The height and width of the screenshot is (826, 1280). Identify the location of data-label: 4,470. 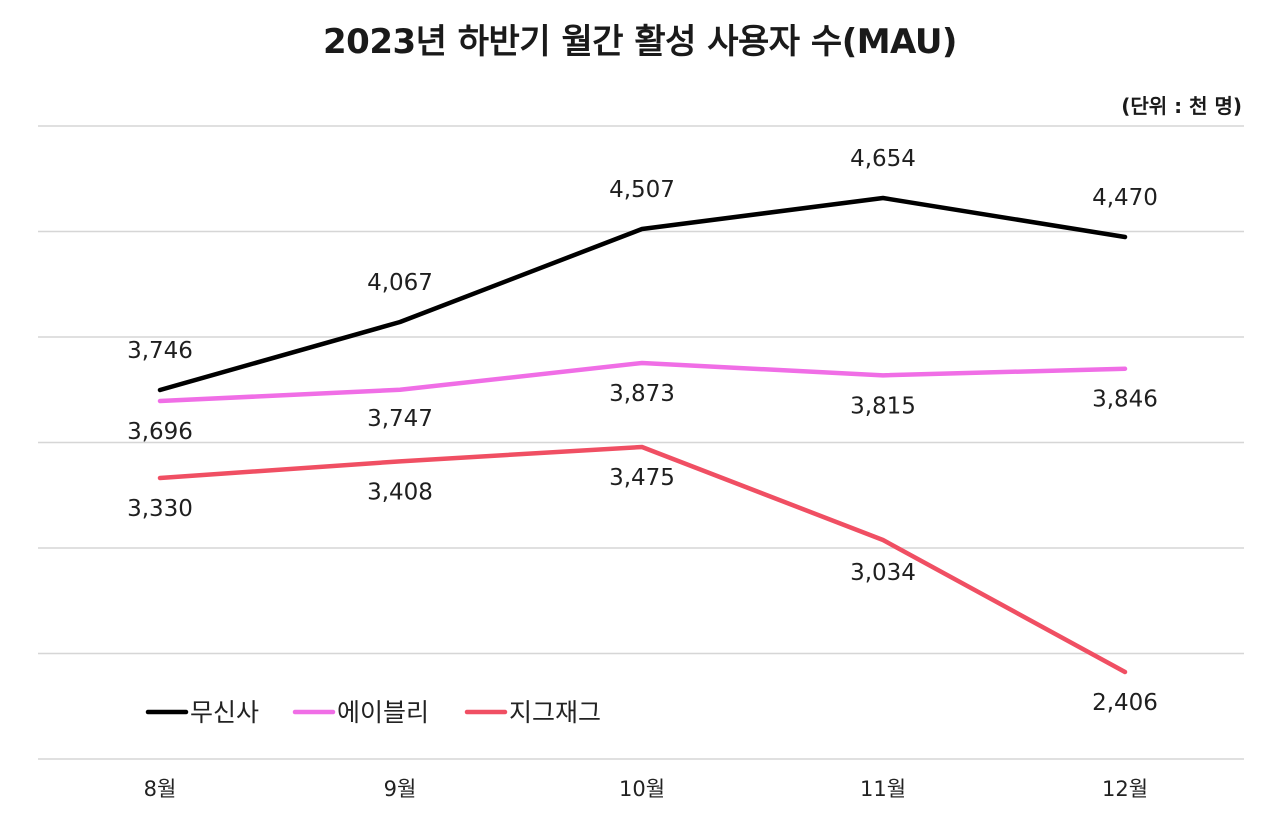
(1125, 198).